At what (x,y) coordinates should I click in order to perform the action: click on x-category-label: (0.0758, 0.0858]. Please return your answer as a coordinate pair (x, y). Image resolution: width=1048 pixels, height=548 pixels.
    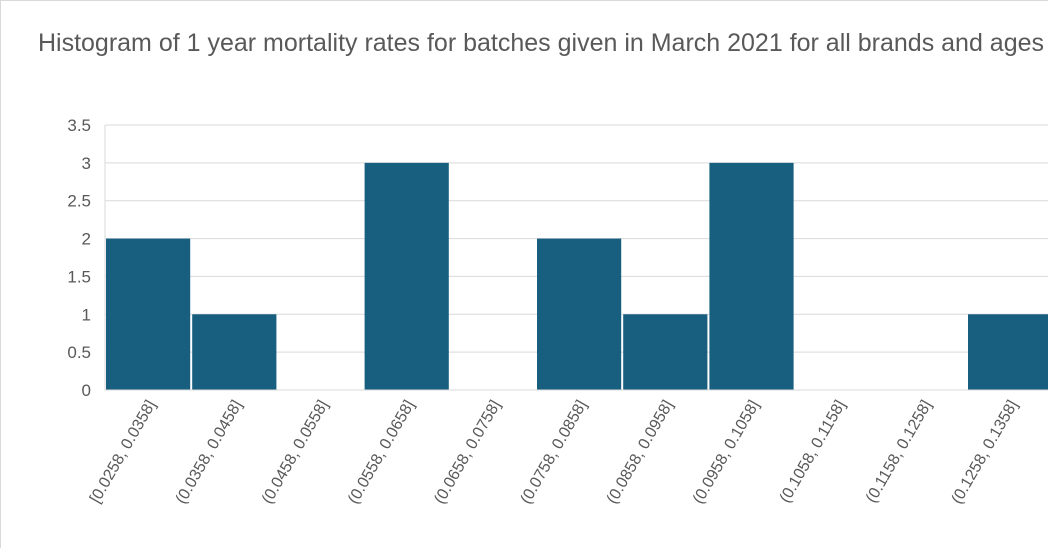
    Looking at the image, I should click on (554, 452).